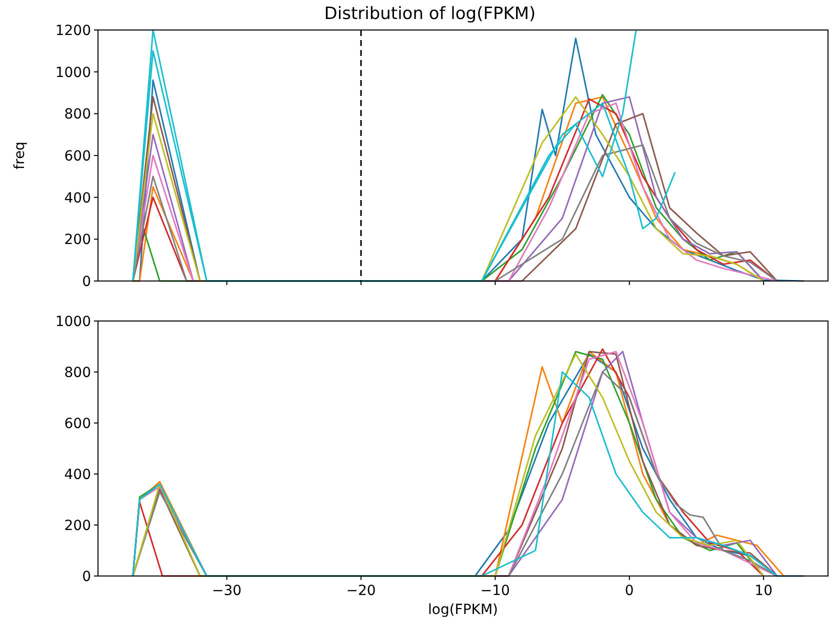  What do you see at coordinates (20, 156) in the screenshot?
I see `y-axis-title: freq` at bounding box center [20, 156].